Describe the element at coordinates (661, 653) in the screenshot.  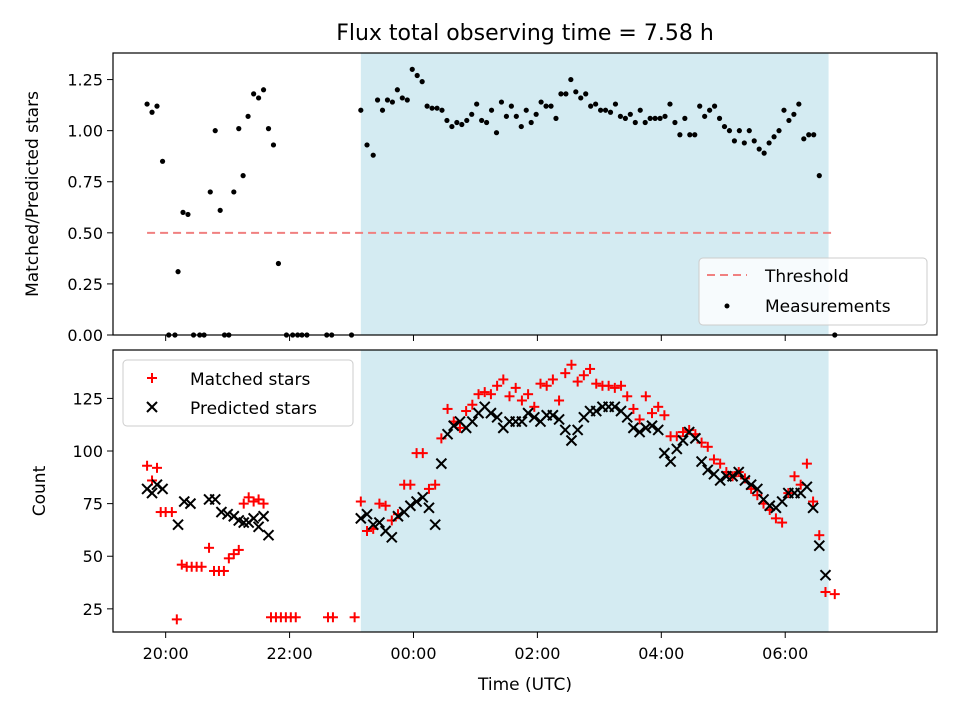
I see `x-tick-label: 04:00` at that location.